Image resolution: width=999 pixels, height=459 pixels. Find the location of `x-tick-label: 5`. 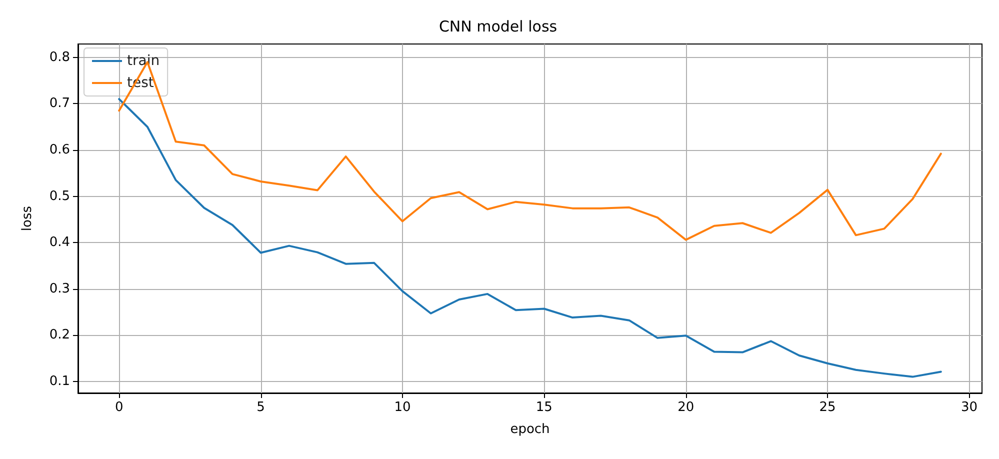

x-tick-label: 5 is located at coordinates (260, 407).